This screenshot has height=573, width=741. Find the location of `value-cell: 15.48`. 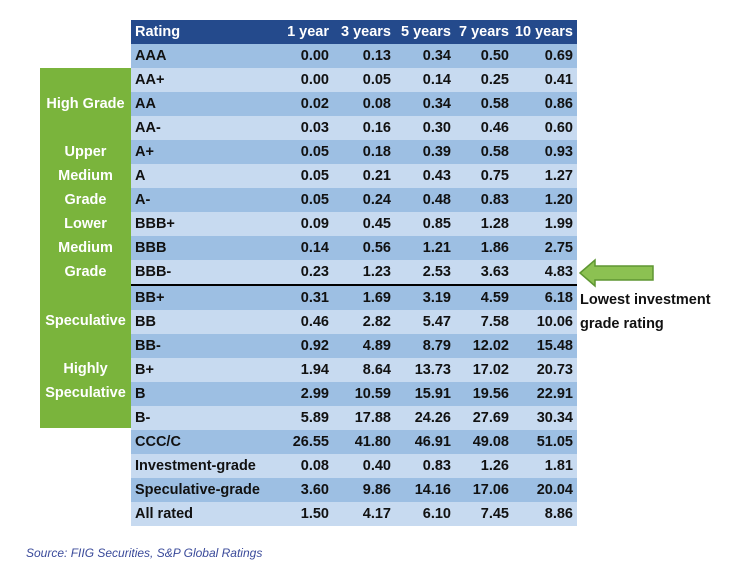

value-cell: 15.48 is located at coordinates (554, 346).